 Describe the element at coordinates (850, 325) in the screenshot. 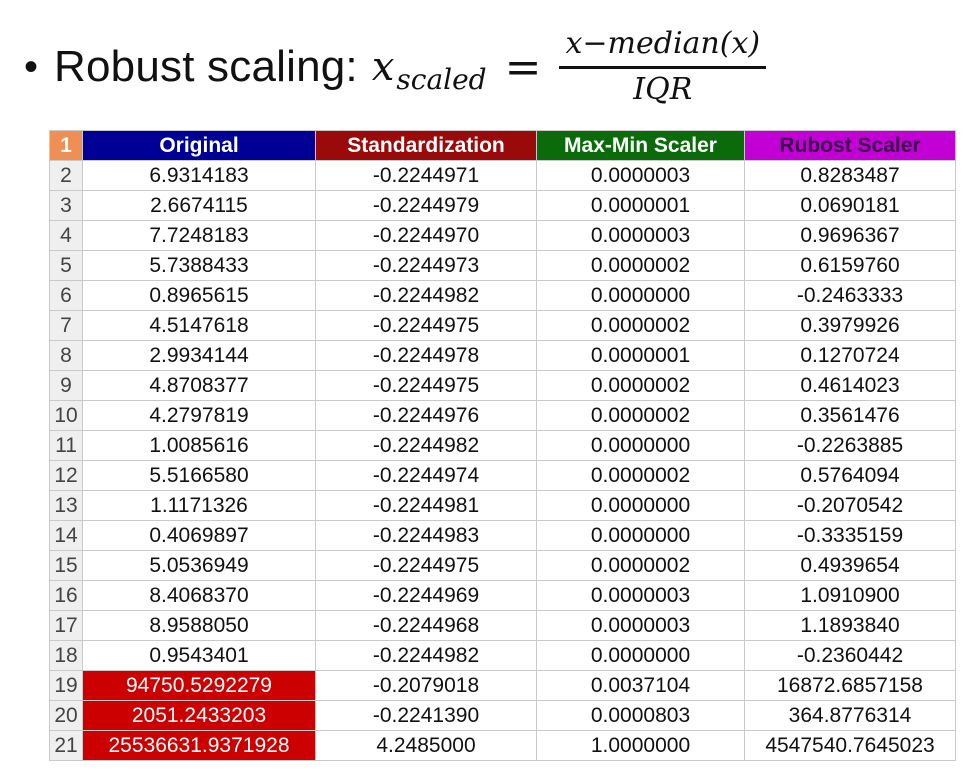

I see `cell-robust-scaler: 0.3979926` at that location.